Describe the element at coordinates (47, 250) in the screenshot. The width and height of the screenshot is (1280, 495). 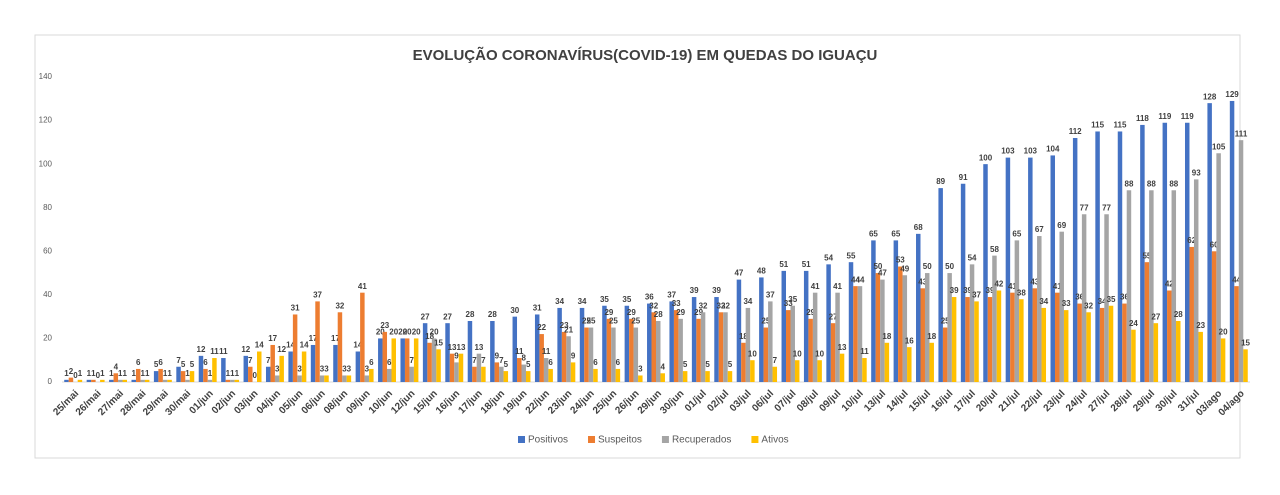
I see `y-tick-label: 60` at that location.